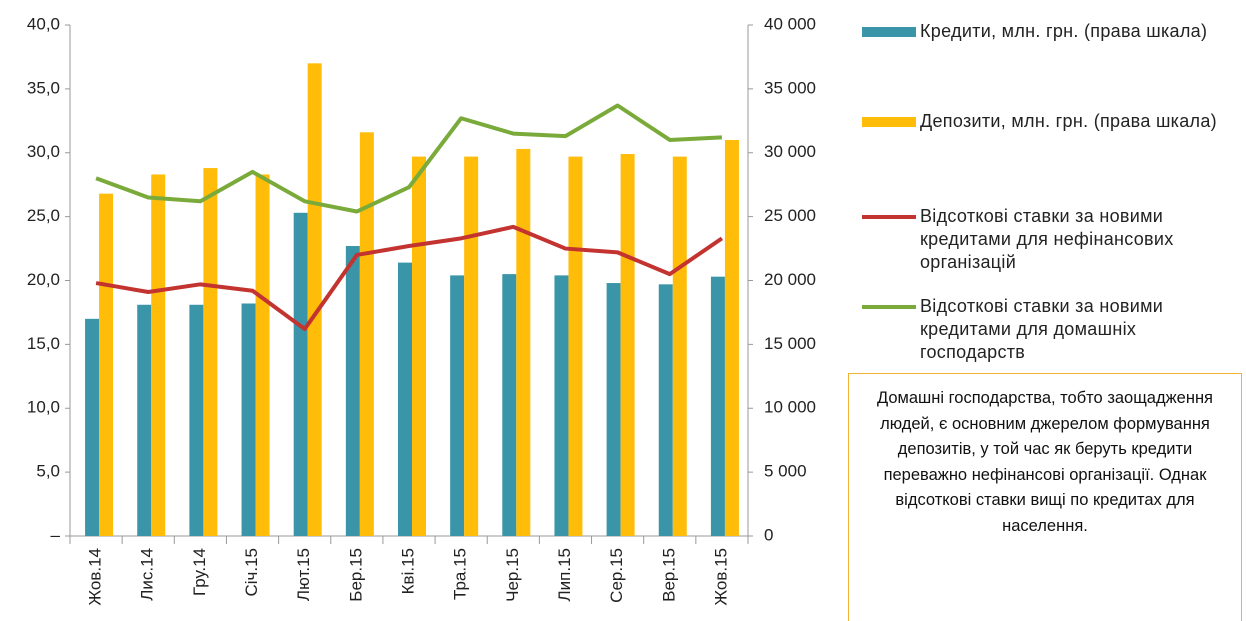 The image size is (1246, 621). What do you see at coordinates (43, 87) in the screenshot?
I see `y-tick-label: 35,0` at bounding box center [43, 87].